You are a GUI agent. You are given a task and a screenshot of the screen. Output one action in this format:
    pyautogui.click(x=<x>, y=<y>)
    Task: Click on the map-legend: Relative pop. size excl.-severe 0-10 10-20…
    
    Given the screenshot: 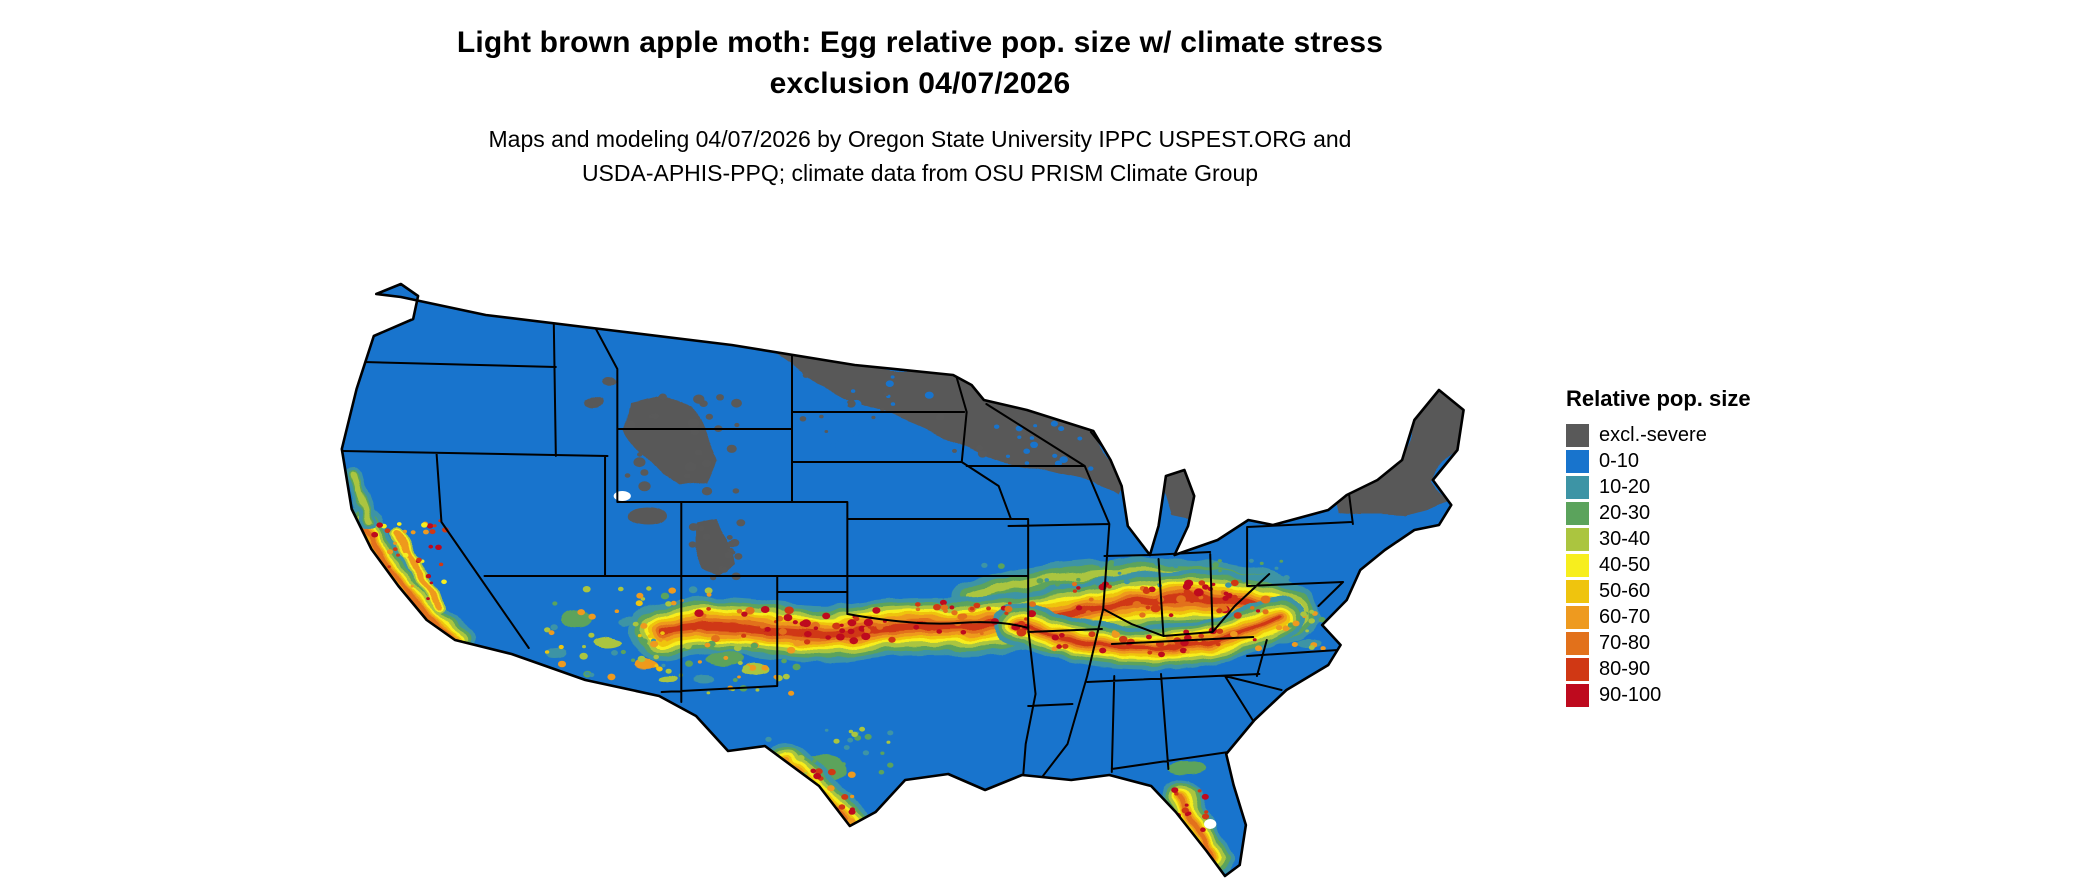 What is the action you would take?
    pyautogui.click(x=1658, y=548)
    